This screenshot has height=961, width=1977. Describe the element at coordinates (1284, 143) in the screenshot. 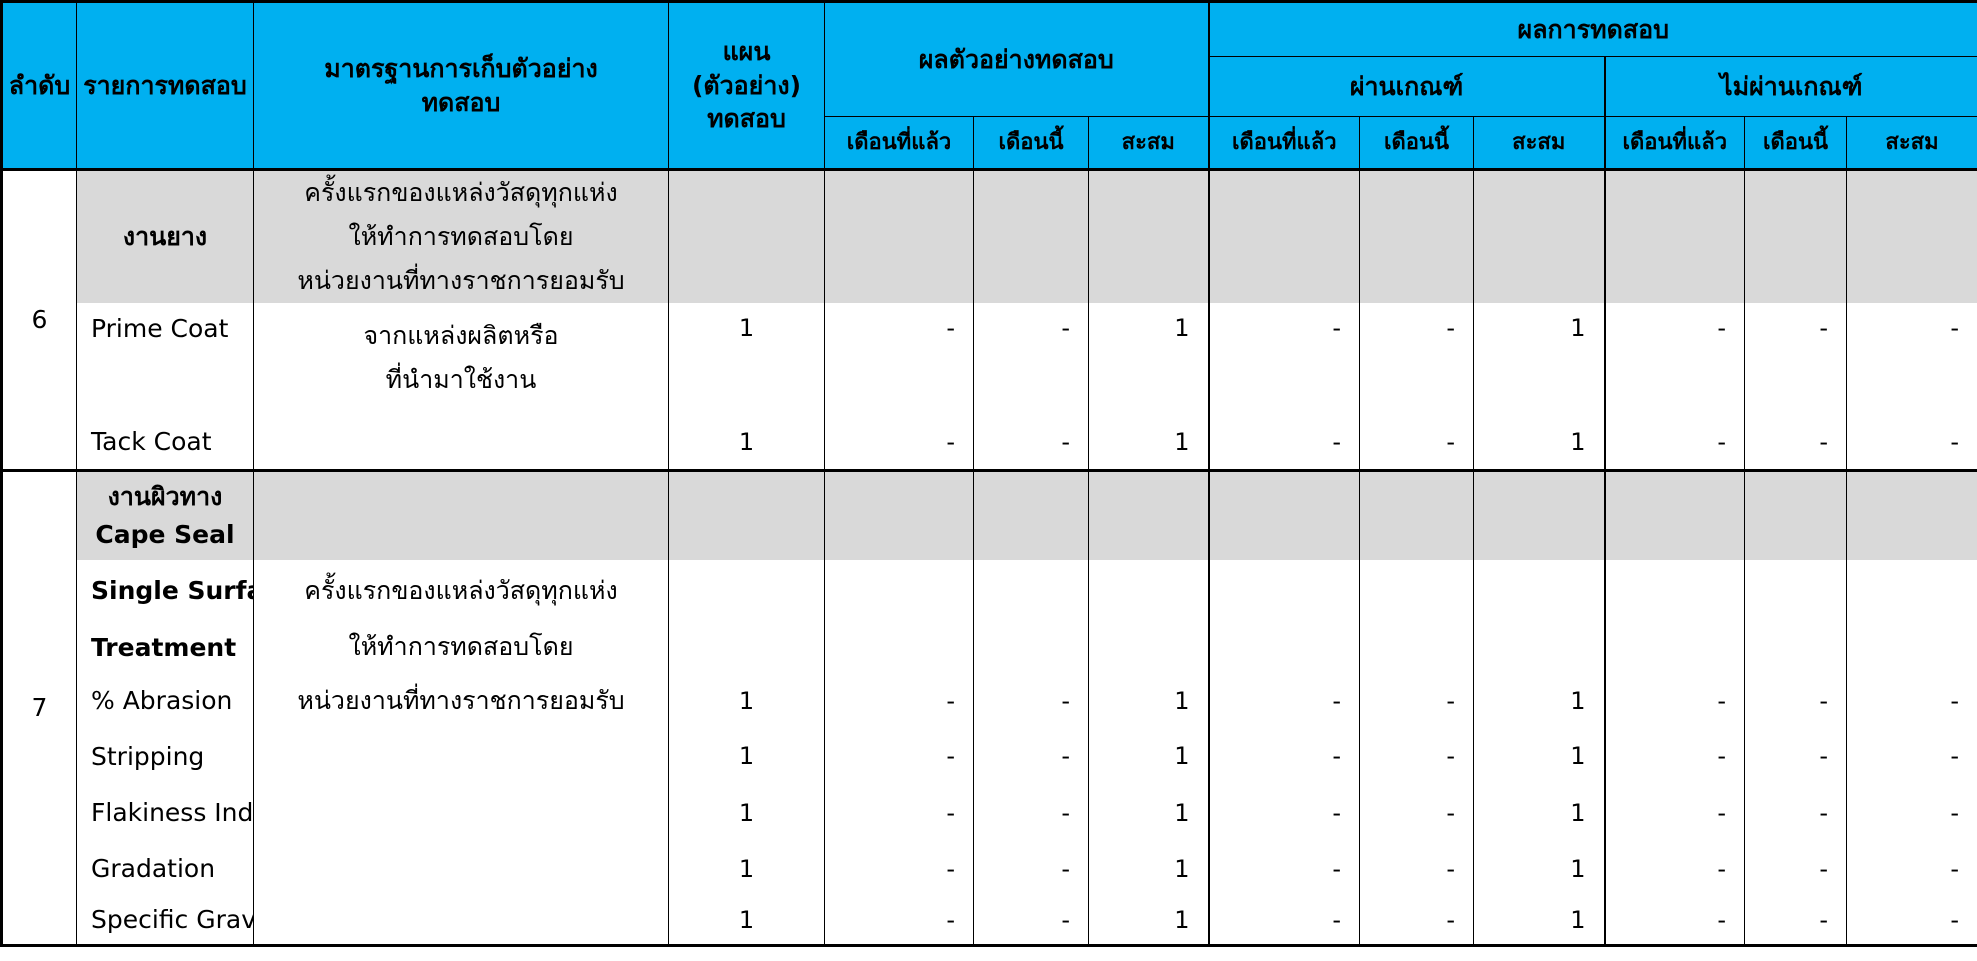

I see `header-pass-last-month: เดือนที่แล้ว` at that location.